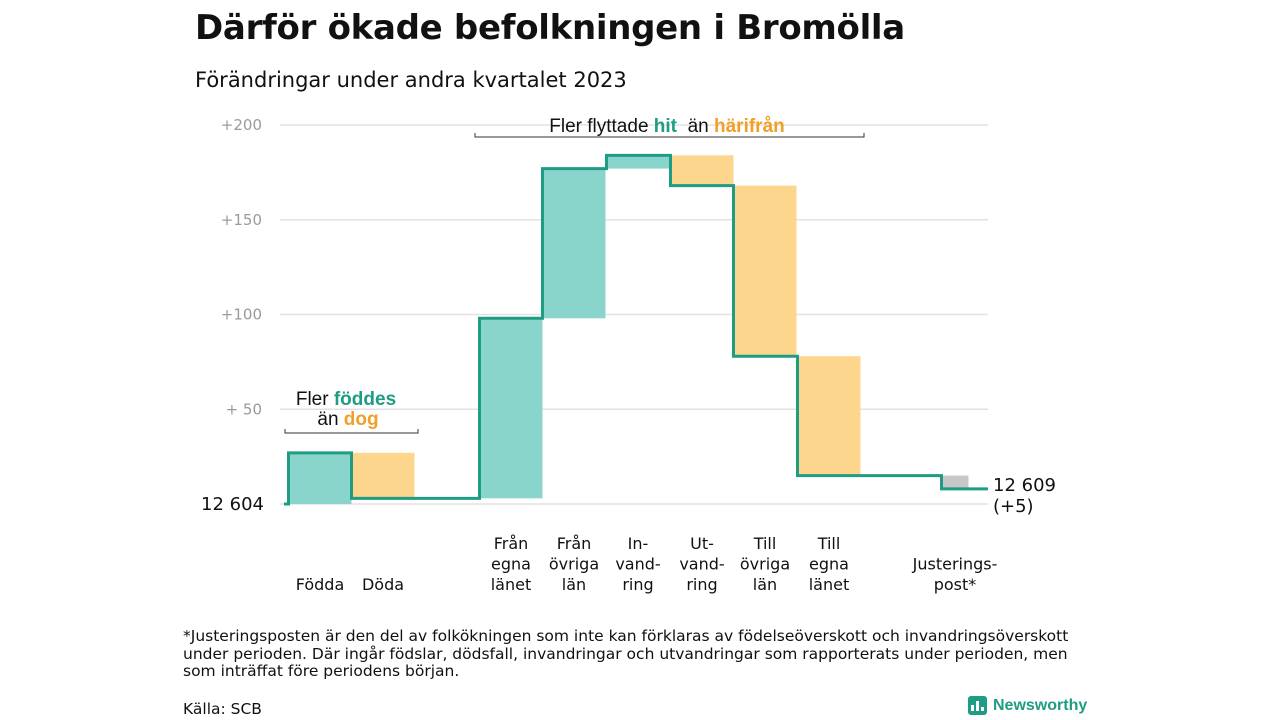  I want to click on category-label-3-2: län, so click(574, 584).